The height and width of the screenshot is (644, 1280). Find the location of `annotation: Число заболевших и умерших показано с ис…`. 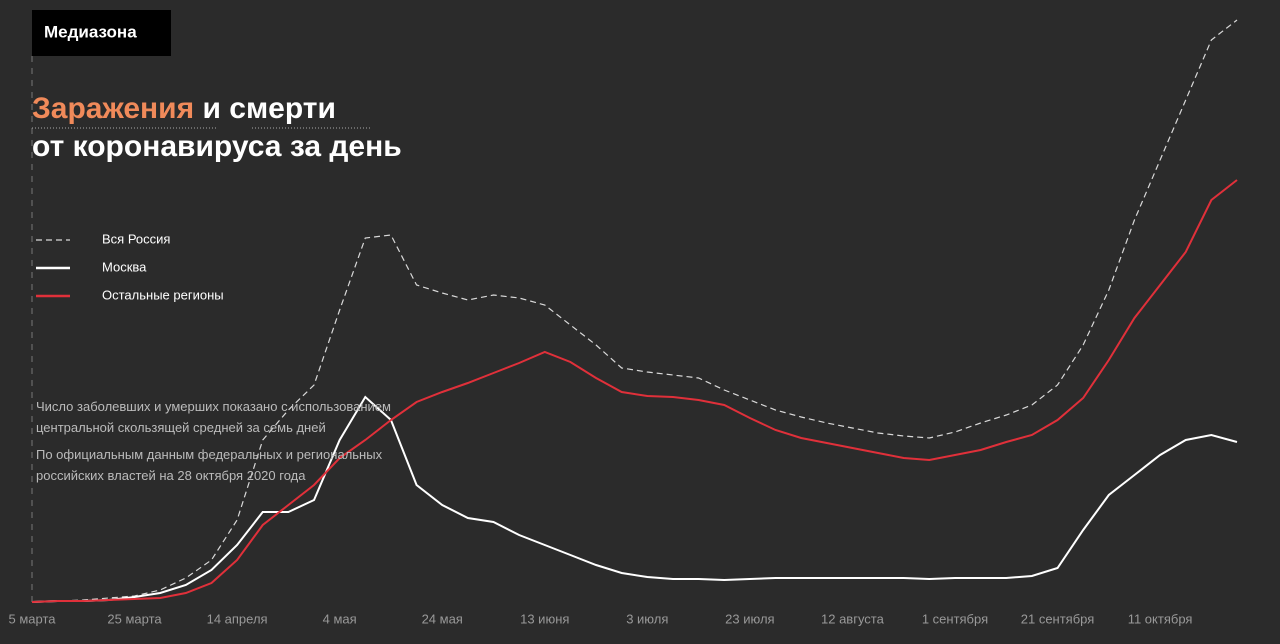

annotation: Число заболевших и умерших показано с ис… is located at coordinates (213, 417).